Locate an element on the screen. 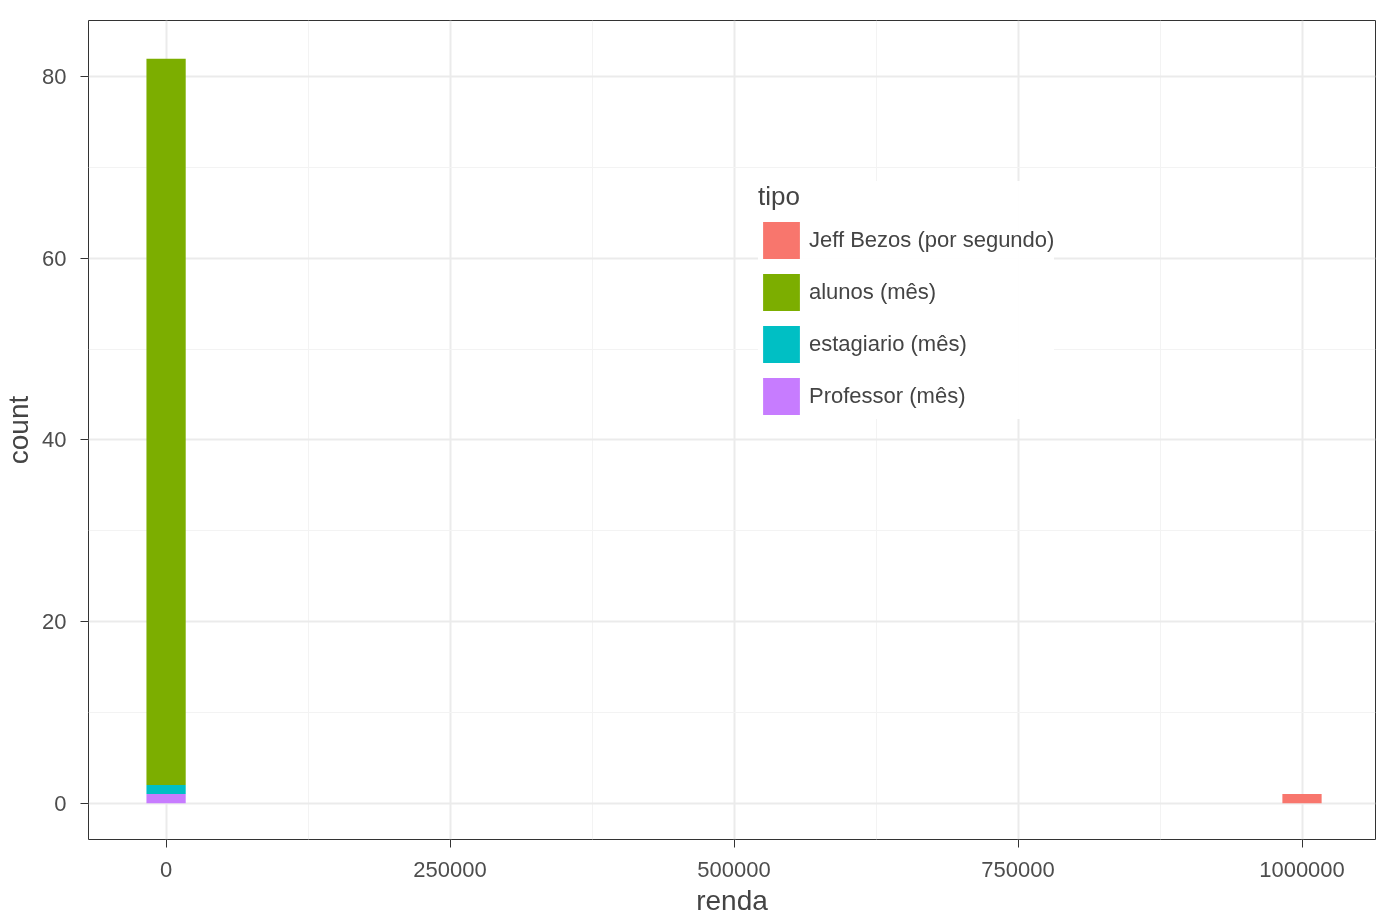 The height and width of the screenshot is (924, 1384). x-tick-label: 250000 is located at coordinates (450, 869).